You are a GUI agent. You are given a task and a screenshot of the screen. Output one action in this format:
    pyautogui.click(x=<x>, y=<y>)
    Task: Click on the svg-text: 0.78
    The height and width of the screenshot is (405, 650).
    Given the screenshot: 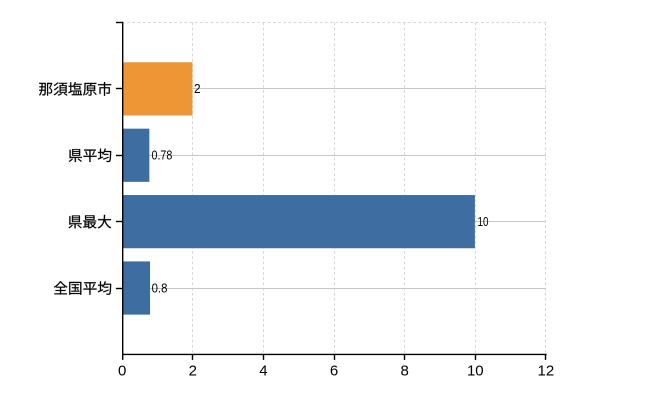 What is the action you would take?
    pyautogui.click(x=162, y=155)
    